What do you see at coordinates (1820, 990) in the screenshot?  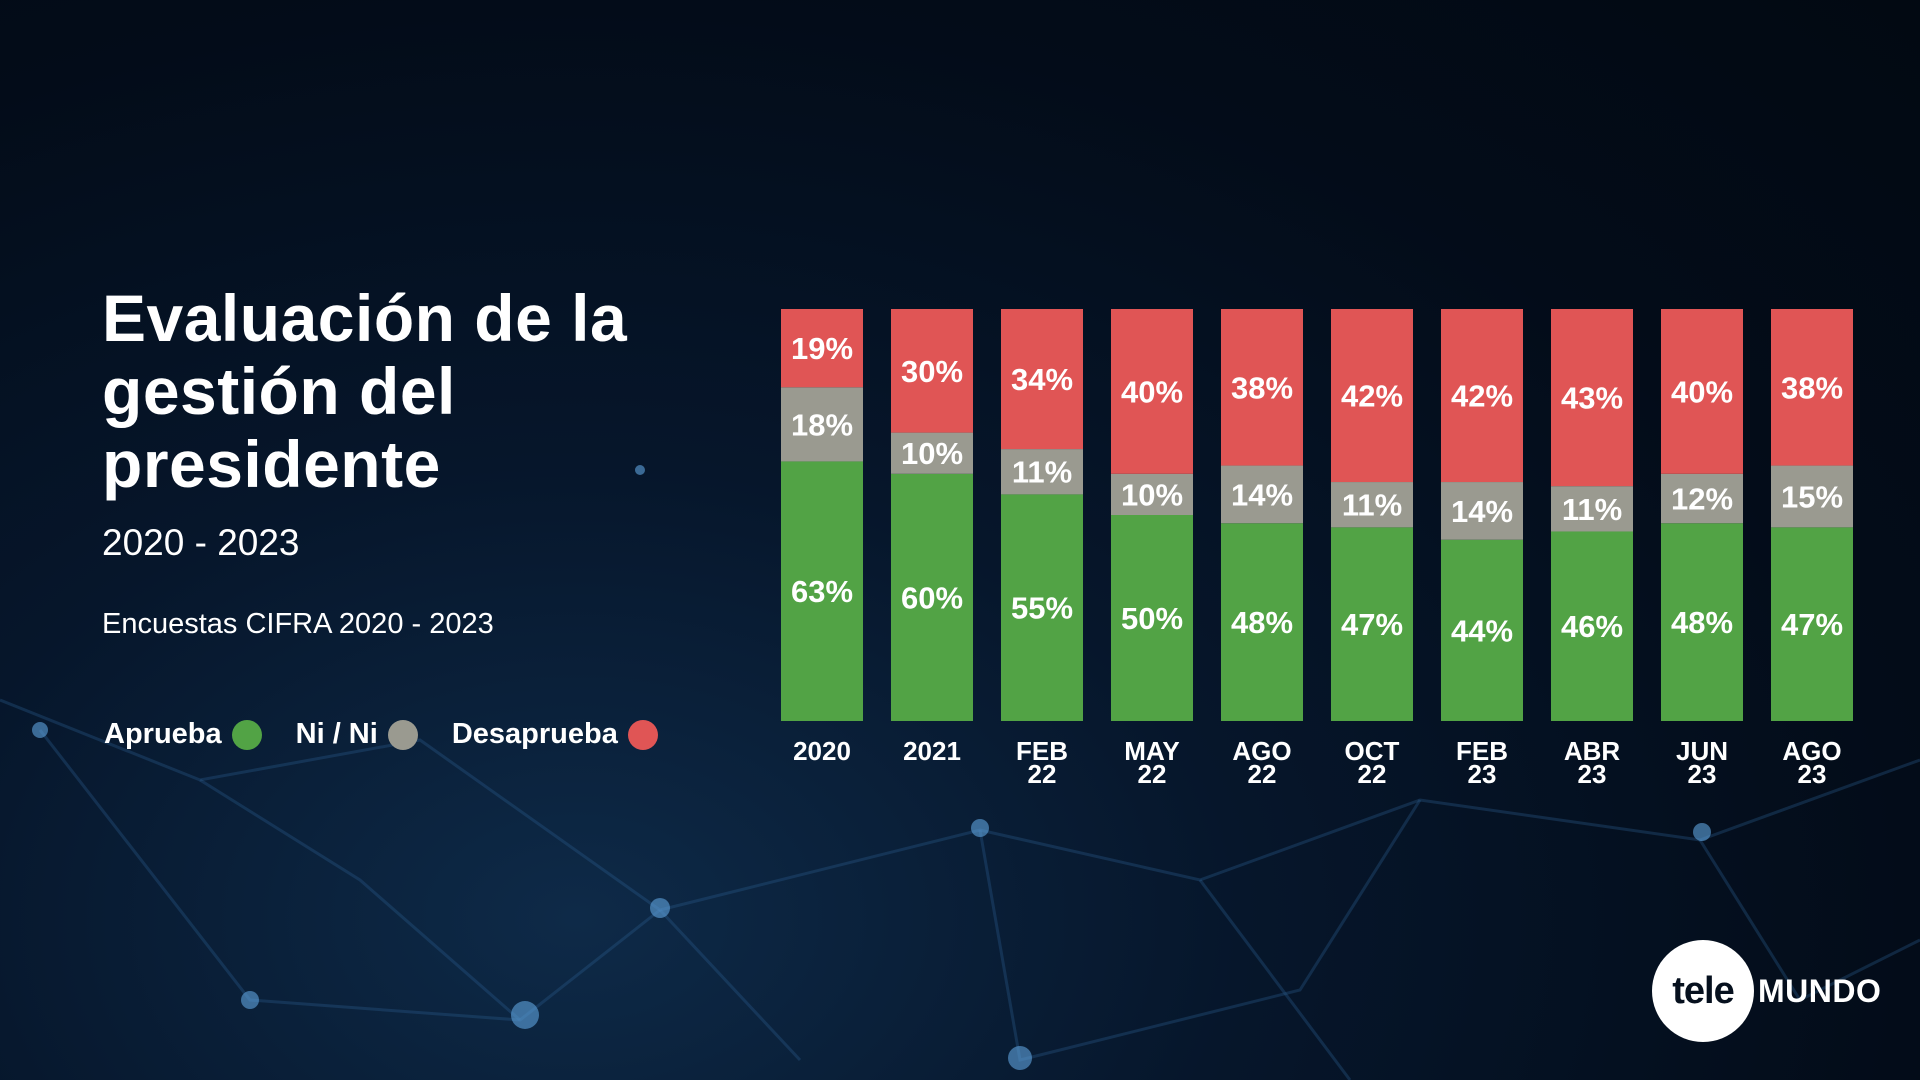 I see `logo-wordmark: MUNDO` at bounding box center [1820, 990].